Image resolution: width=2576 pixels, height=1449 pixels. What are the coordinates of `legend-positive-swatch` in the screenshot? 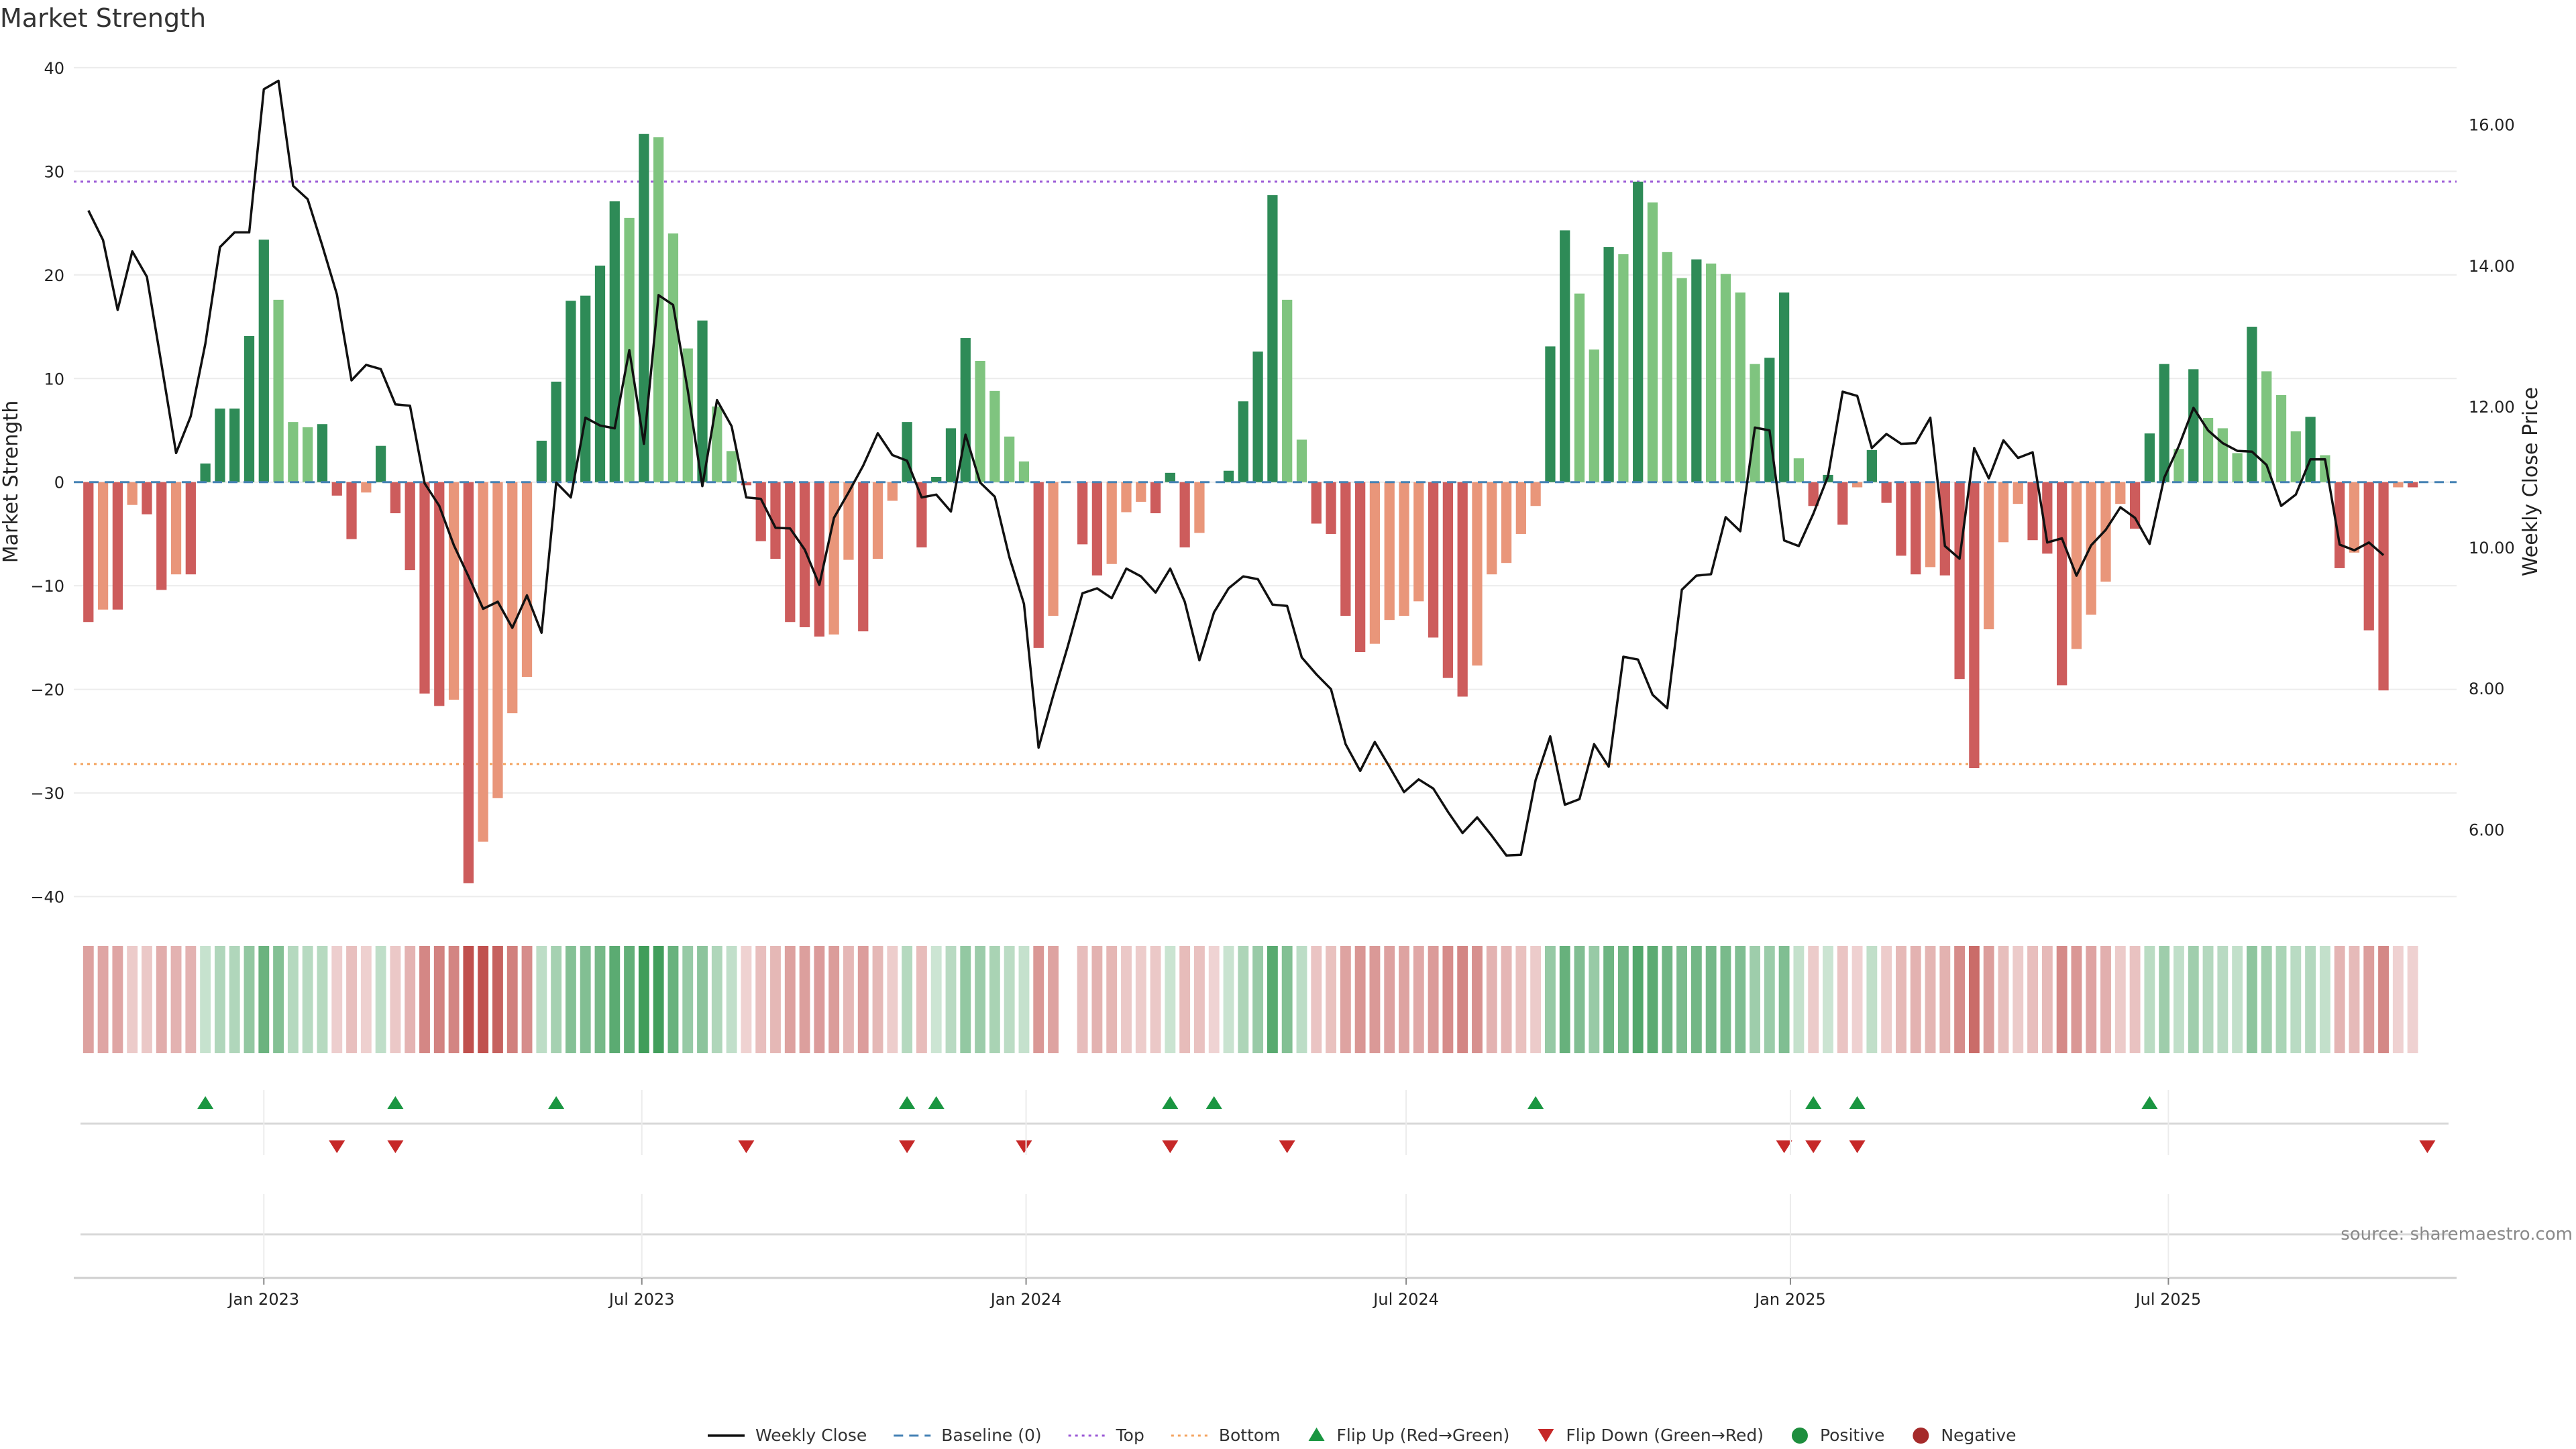 It's located at (1799, 1436).